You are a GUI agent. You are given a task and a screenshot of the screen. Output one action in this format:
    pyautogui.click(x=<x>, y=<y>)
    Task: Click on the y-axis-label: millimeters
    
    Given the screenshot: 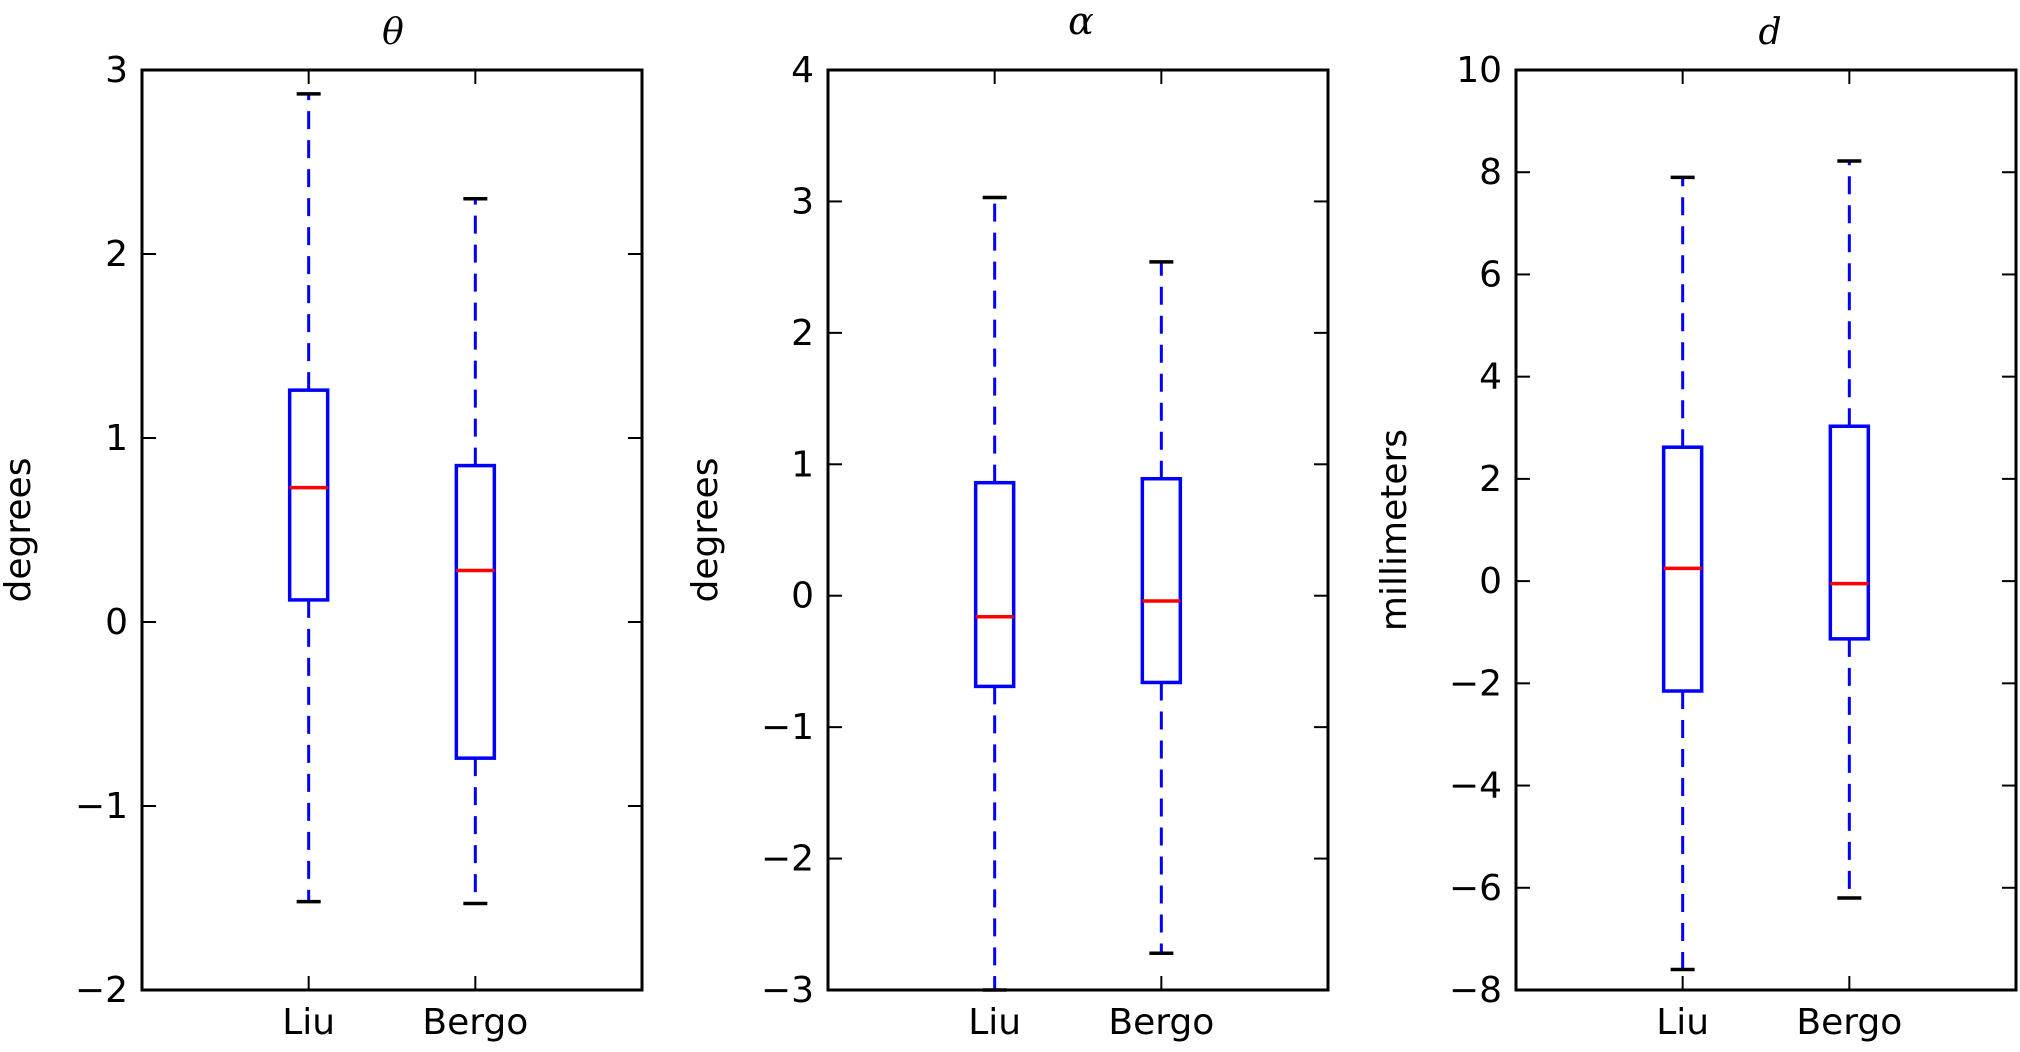 What is the action you would take?
    pyautogui.click(x=1394, y=530)
    